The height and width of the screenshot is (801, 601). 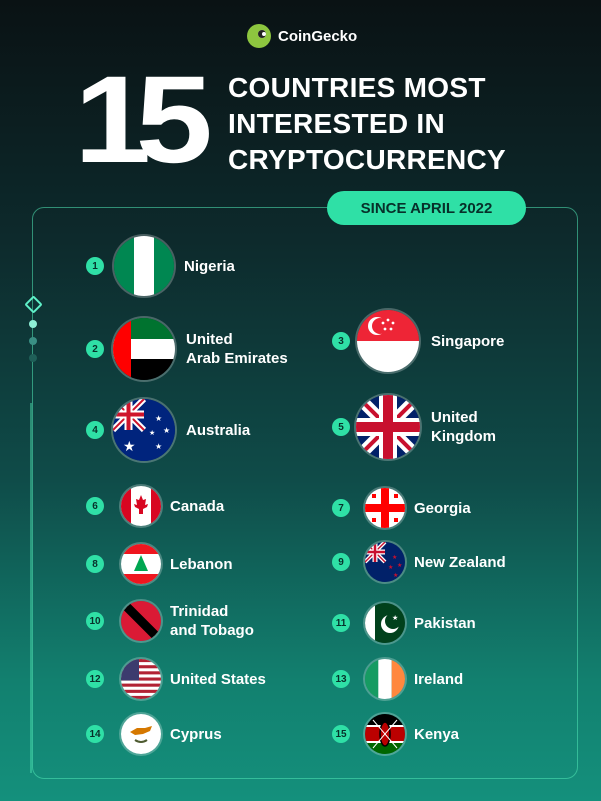 I want to click on kenya-flag-icon, so click(x=385, y=734).